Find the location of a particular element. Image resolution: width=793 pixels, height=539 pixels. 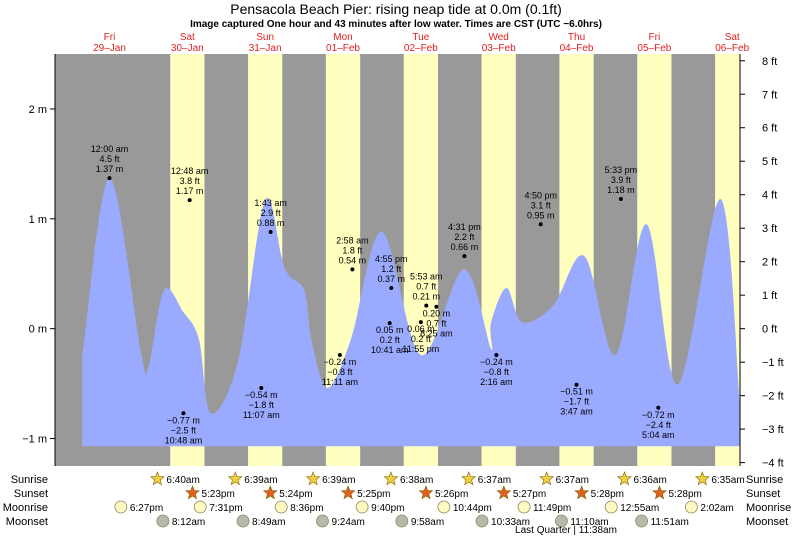

day-date: 29–Jan is located at coordinates (109, 48).